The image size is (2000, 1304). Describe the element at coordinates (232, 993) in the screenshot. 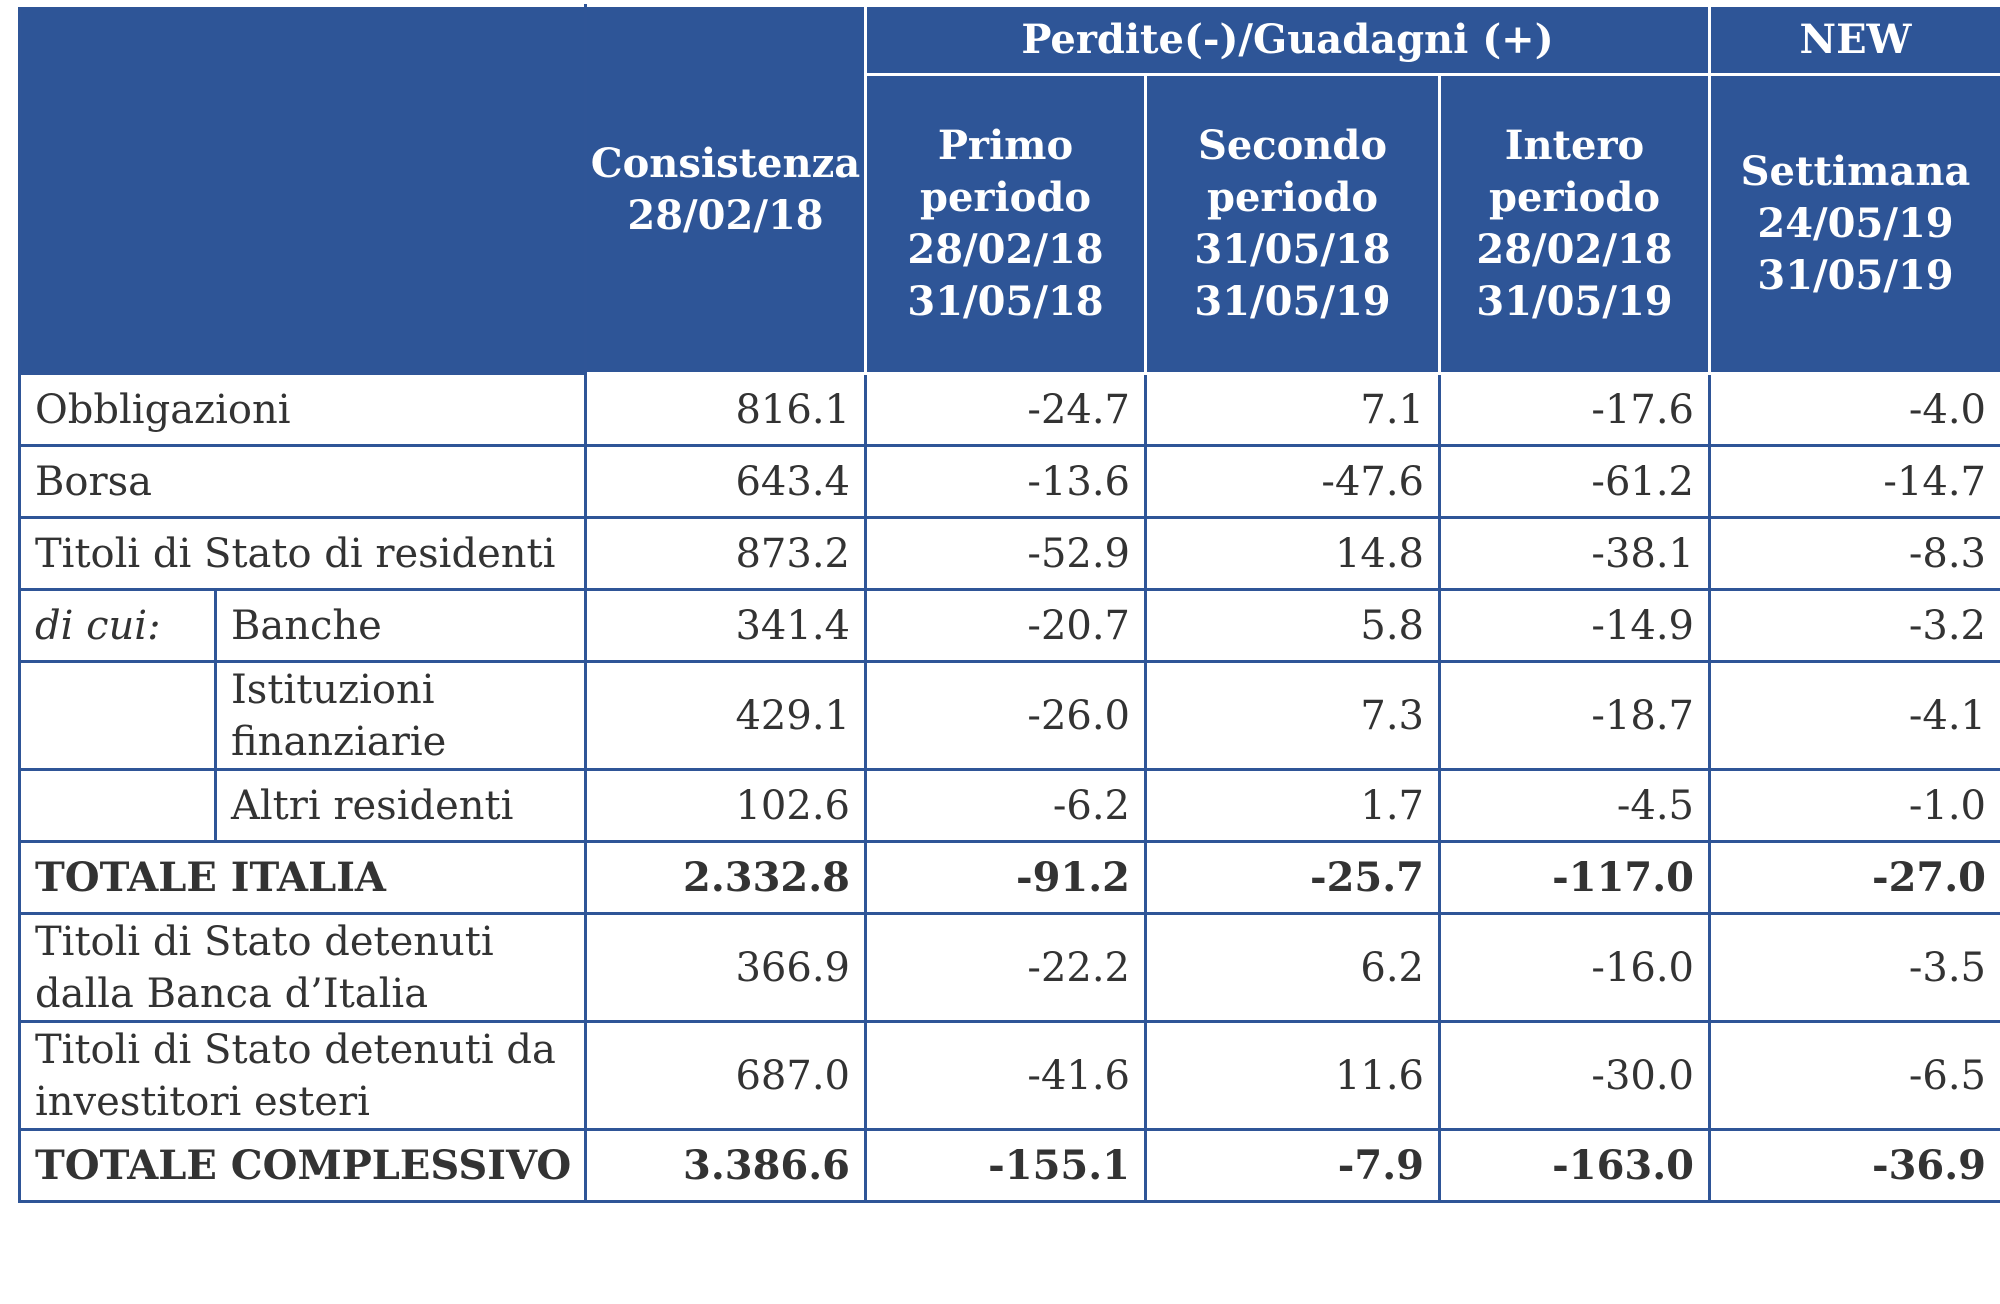

I see `row-label-line2: dalla Banca d’Italia` at that location.